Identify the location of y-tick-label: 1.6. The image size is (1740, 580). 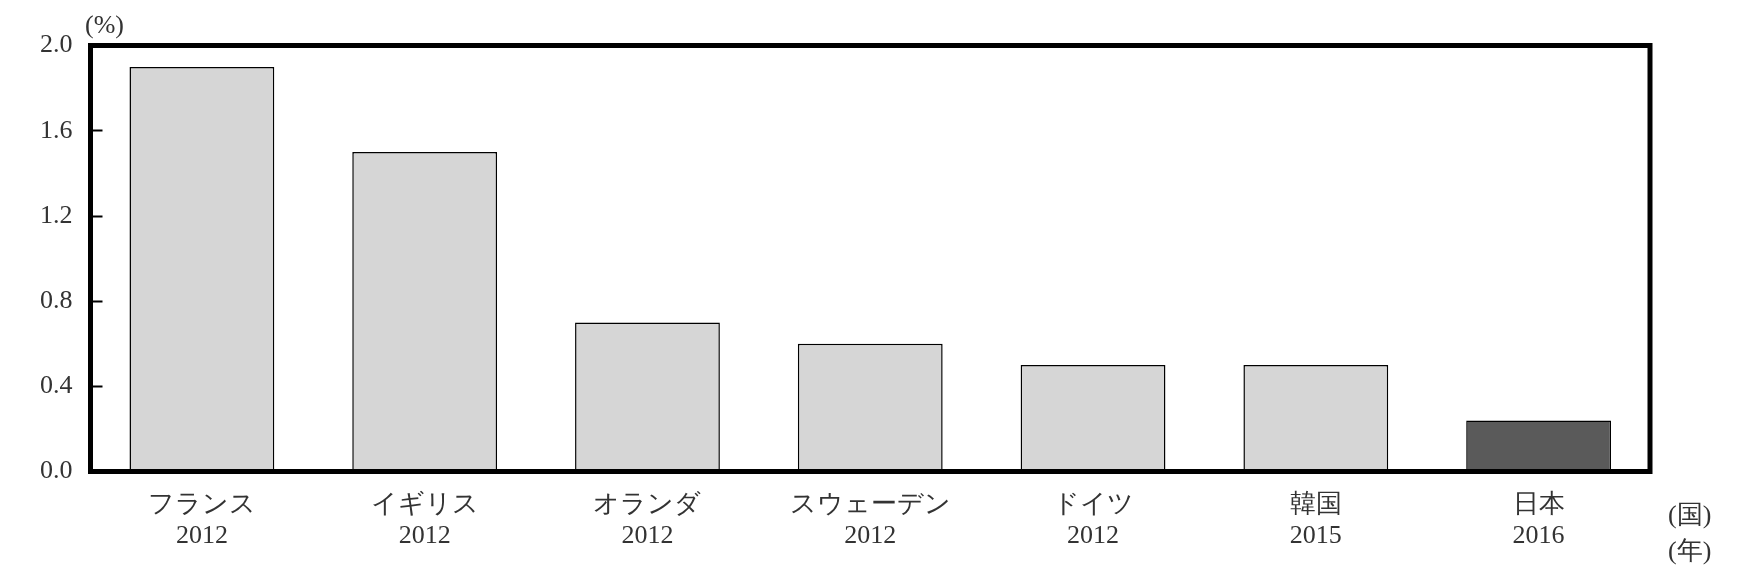
(56, 129).